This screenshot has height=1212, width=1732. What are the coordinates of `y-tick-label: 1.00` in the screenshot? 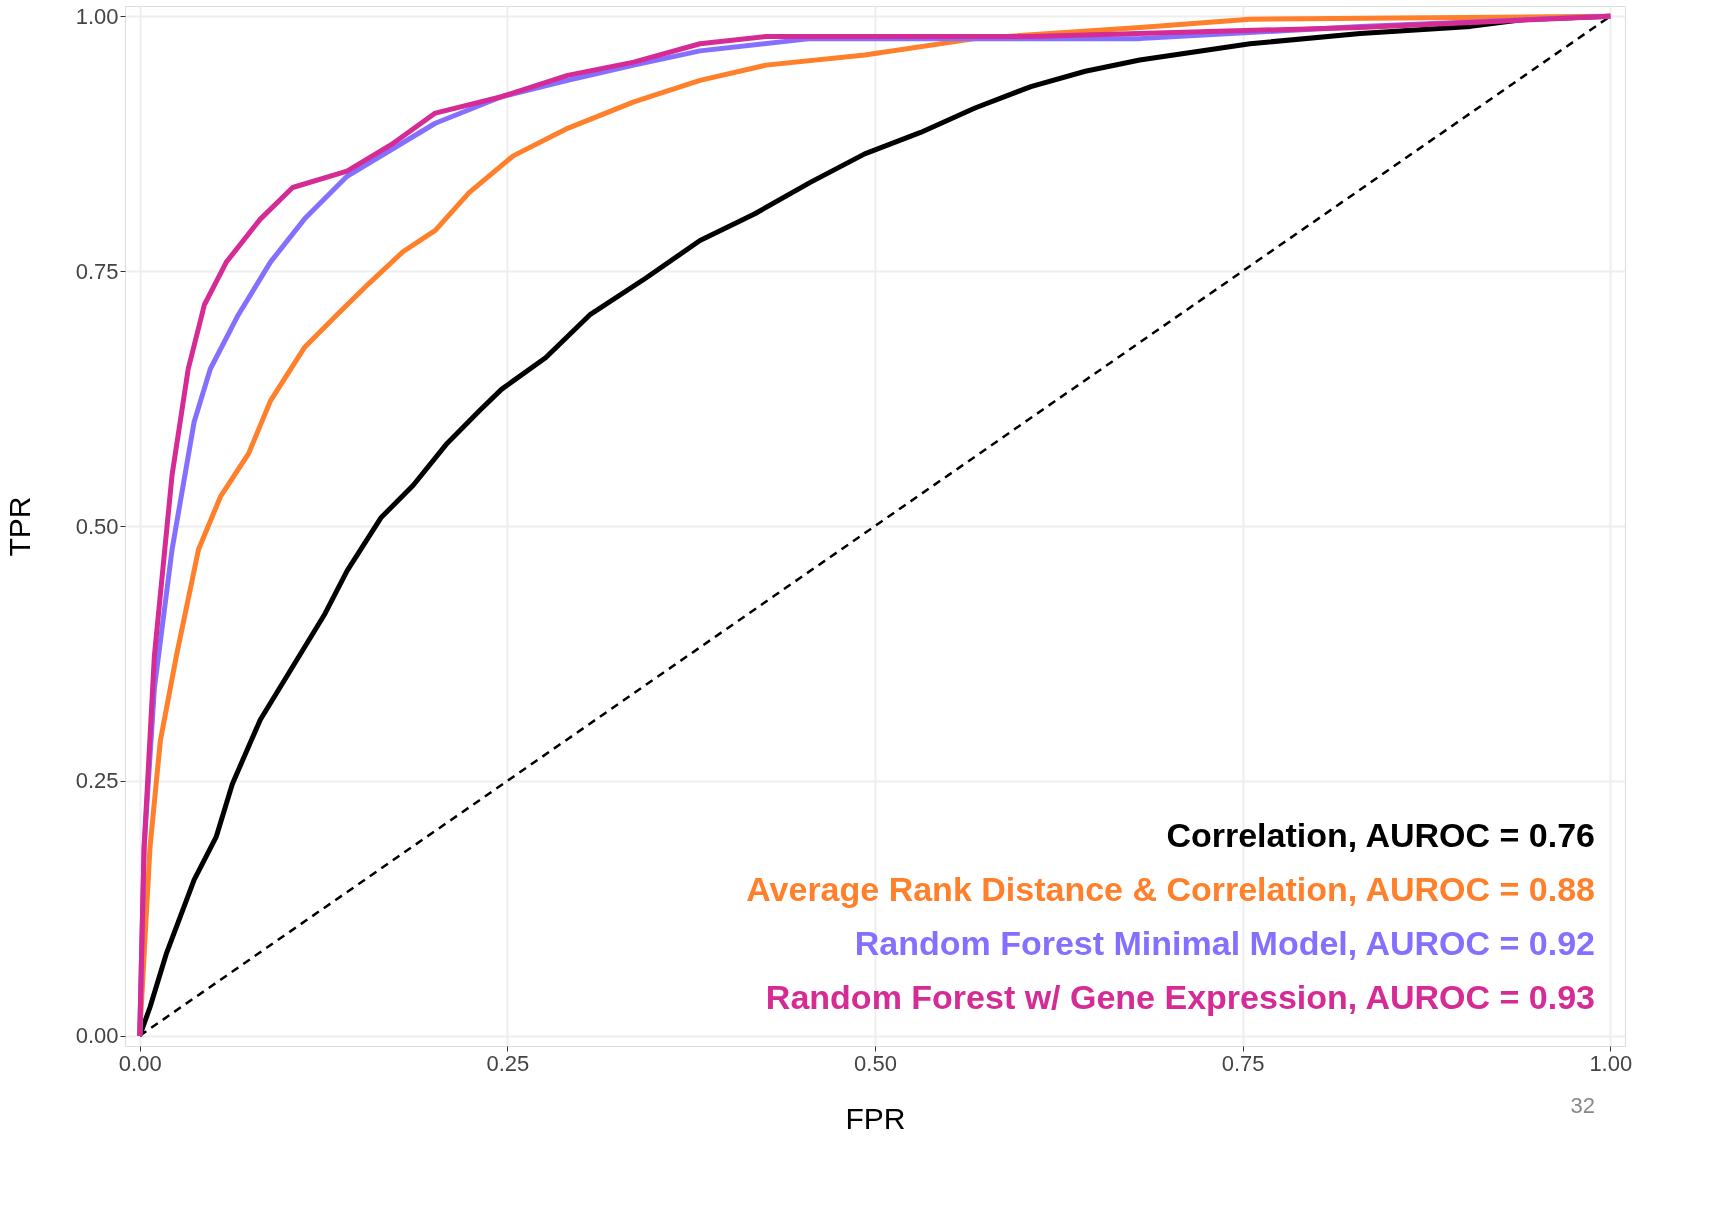 It's located at (97, 16).